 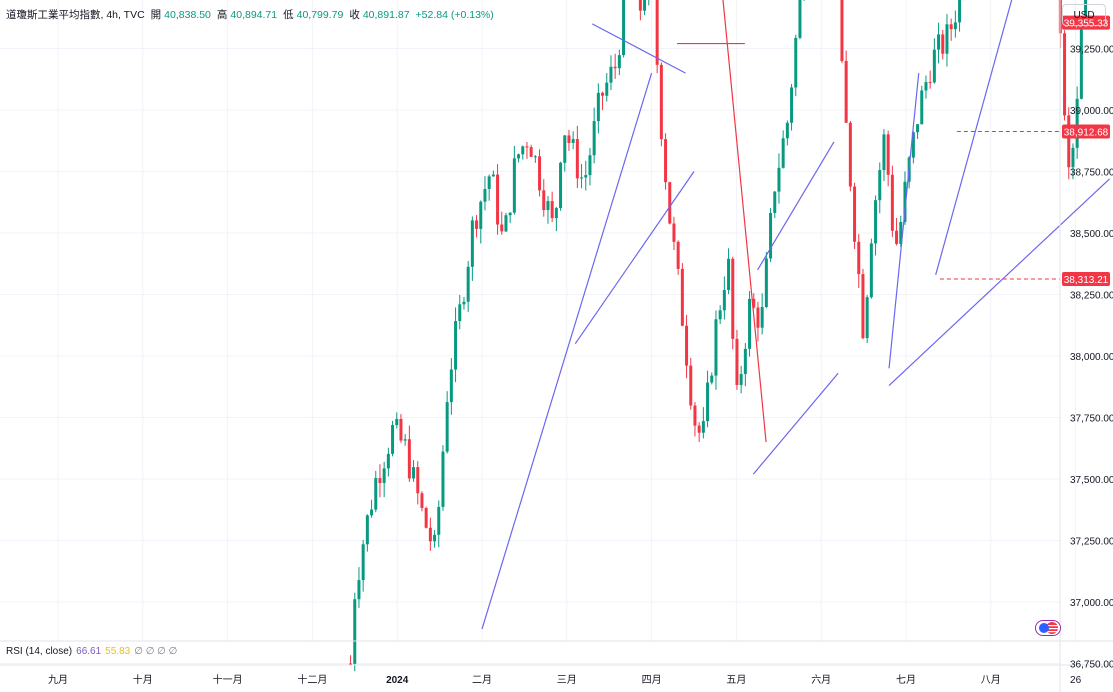 I want to click on symbol-title: 道瓊斯工業平均指數, 4h, TVC, so click(x=75, y=15).